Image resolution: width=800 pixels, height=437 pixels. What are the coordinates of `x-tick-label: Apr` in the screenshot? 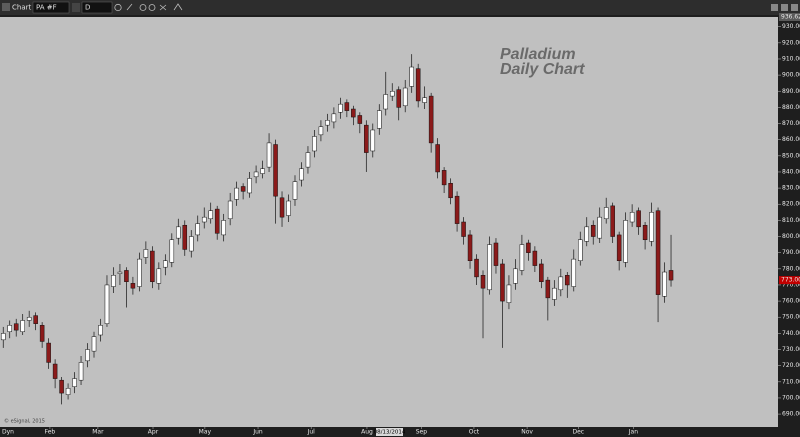 It's located at (153, 432).